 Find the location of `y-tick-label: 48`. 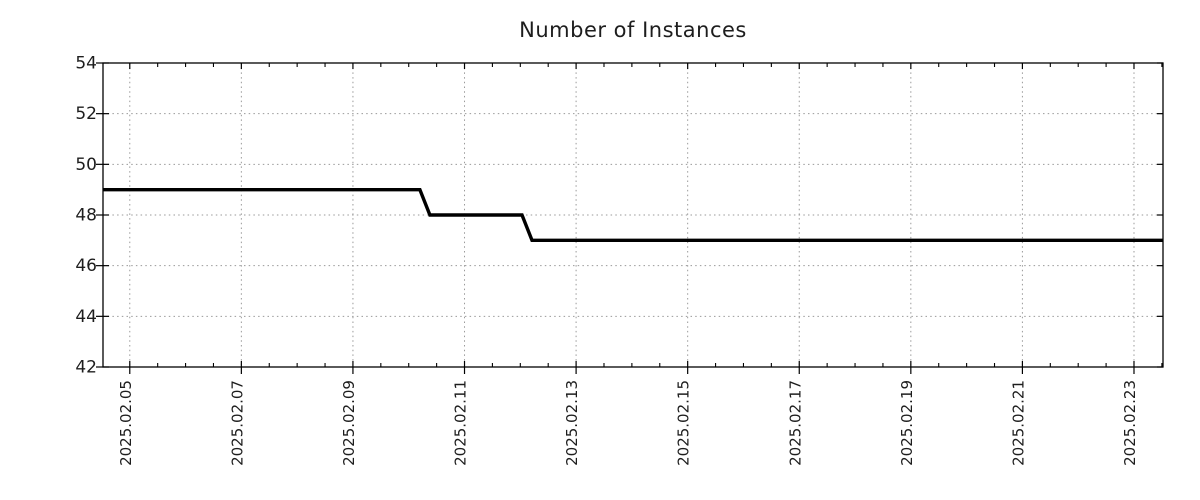

y-tick-label: 48 is located at coordinates (86, 216).